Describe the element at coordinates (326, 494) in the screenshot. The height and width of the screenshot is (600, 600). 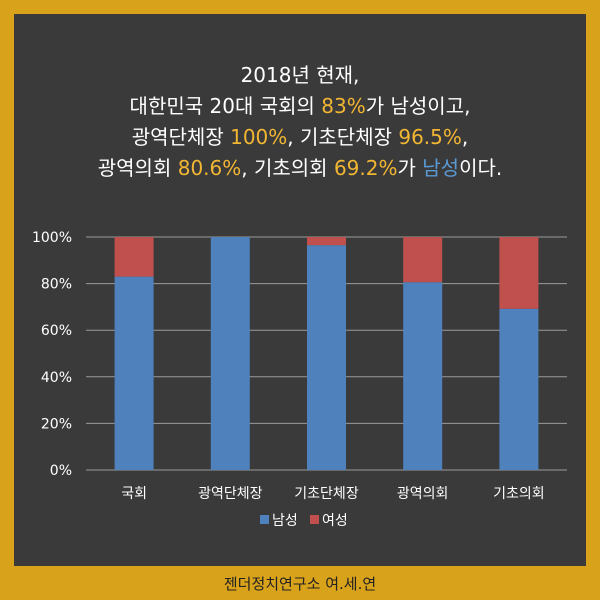
I see `x-tick-label: 기초단체장` at that location.